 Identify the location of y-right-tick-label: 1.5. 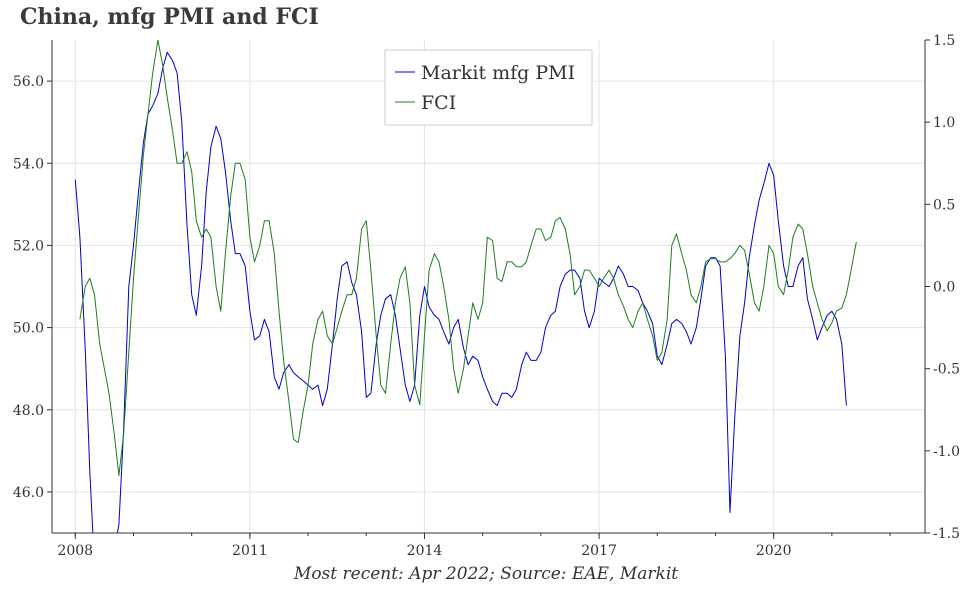
(944, 41).